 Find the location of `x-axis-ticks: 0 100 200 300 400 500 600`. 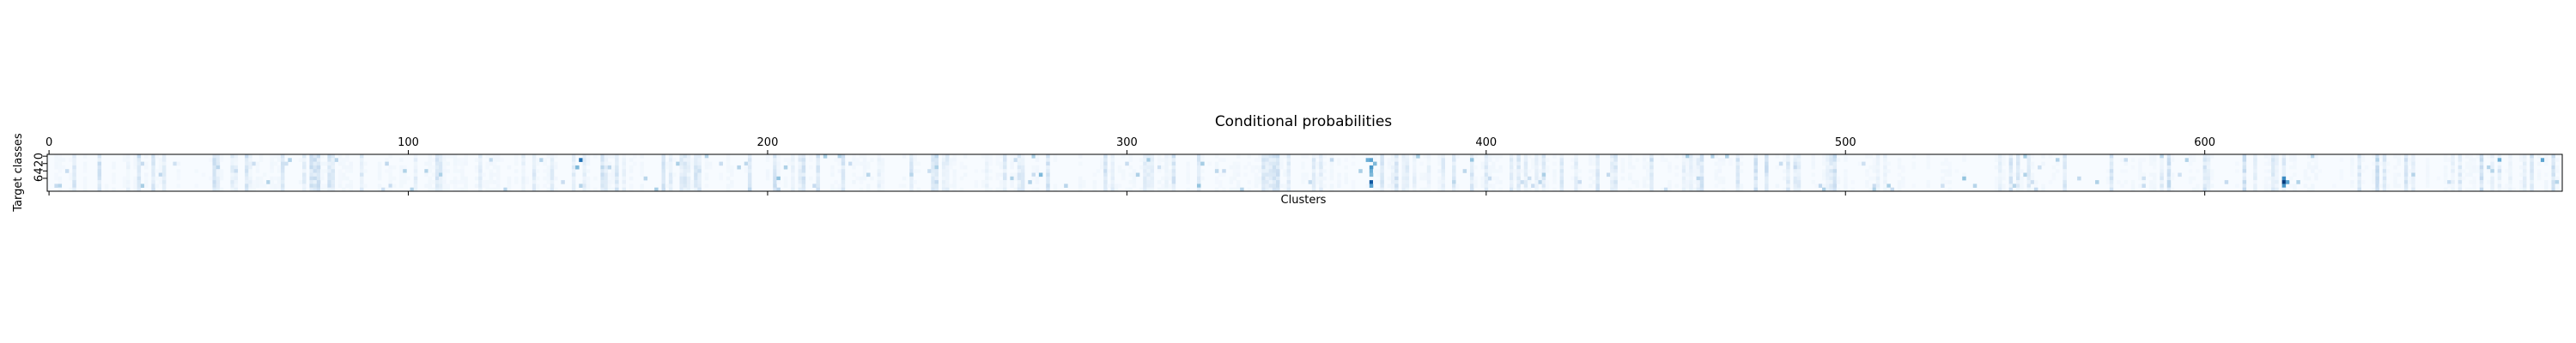

x-axis-ticks: 0 100 200 300 400 500 600 is located at coordinates (1130, 166).